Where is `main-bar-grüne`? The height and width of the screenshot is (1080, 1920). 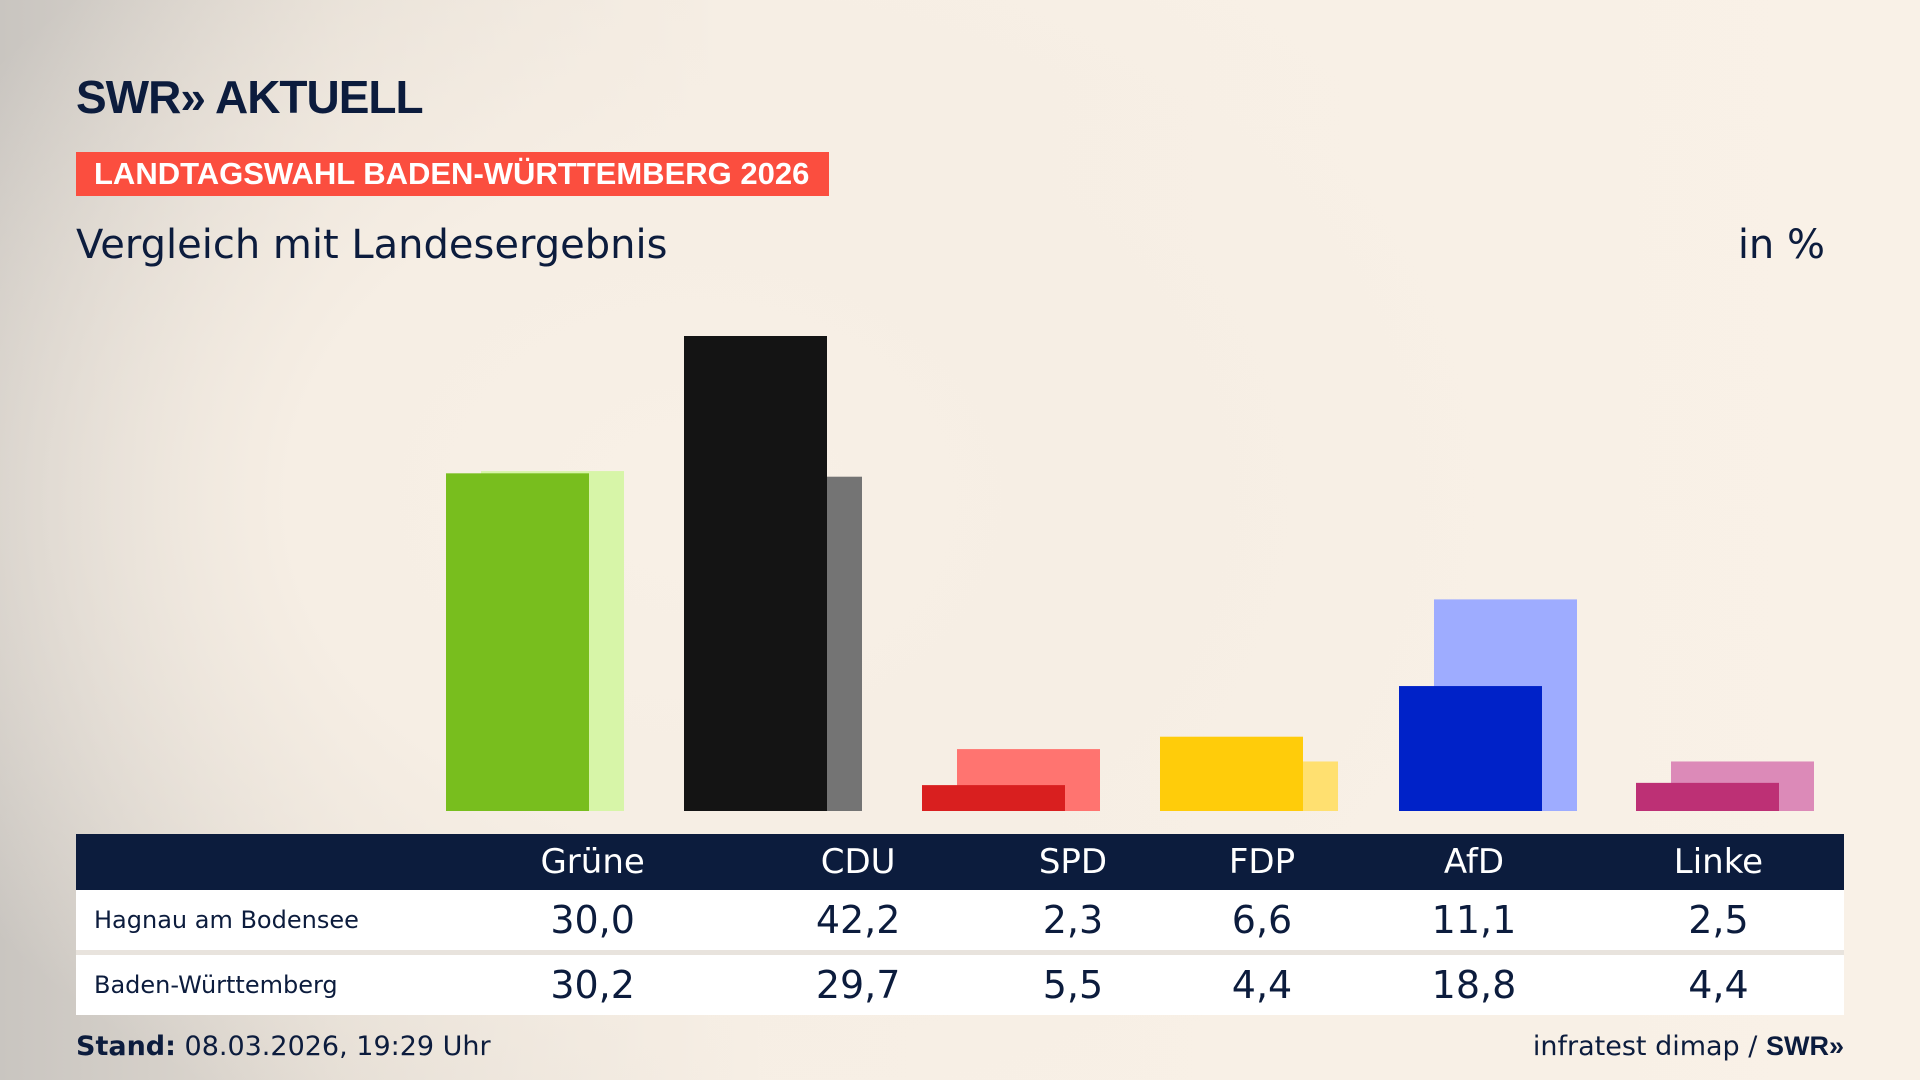
main-bar-grüne is located at coordinates (517, 642).